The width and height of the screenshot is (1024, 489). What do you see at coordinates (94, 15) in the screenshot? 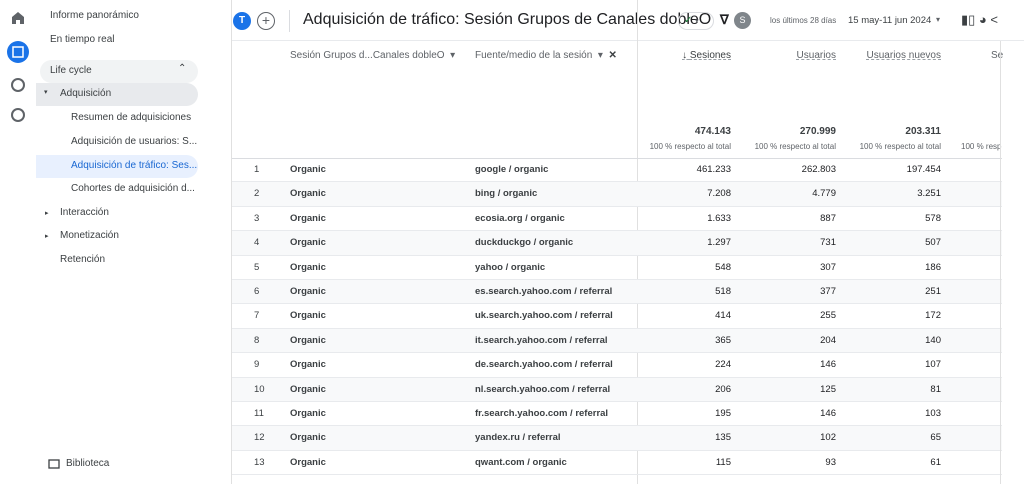
I see `nav-item: Informe panorámico` at bounding box center [94, 15].